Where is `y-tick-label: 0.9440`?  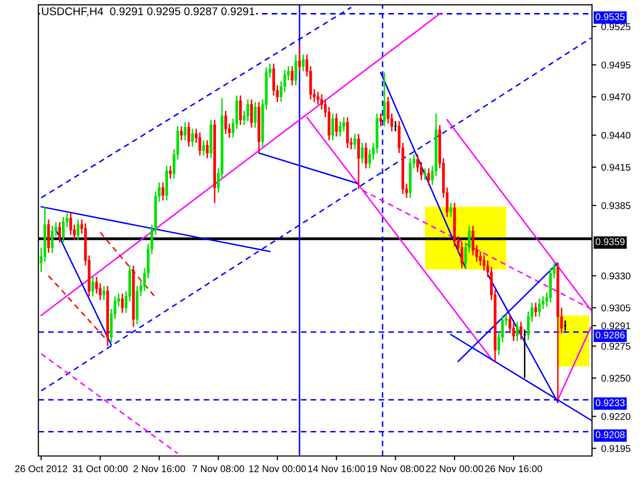
y-tick-label: 0.9440 is located at coordinates (615, 135).